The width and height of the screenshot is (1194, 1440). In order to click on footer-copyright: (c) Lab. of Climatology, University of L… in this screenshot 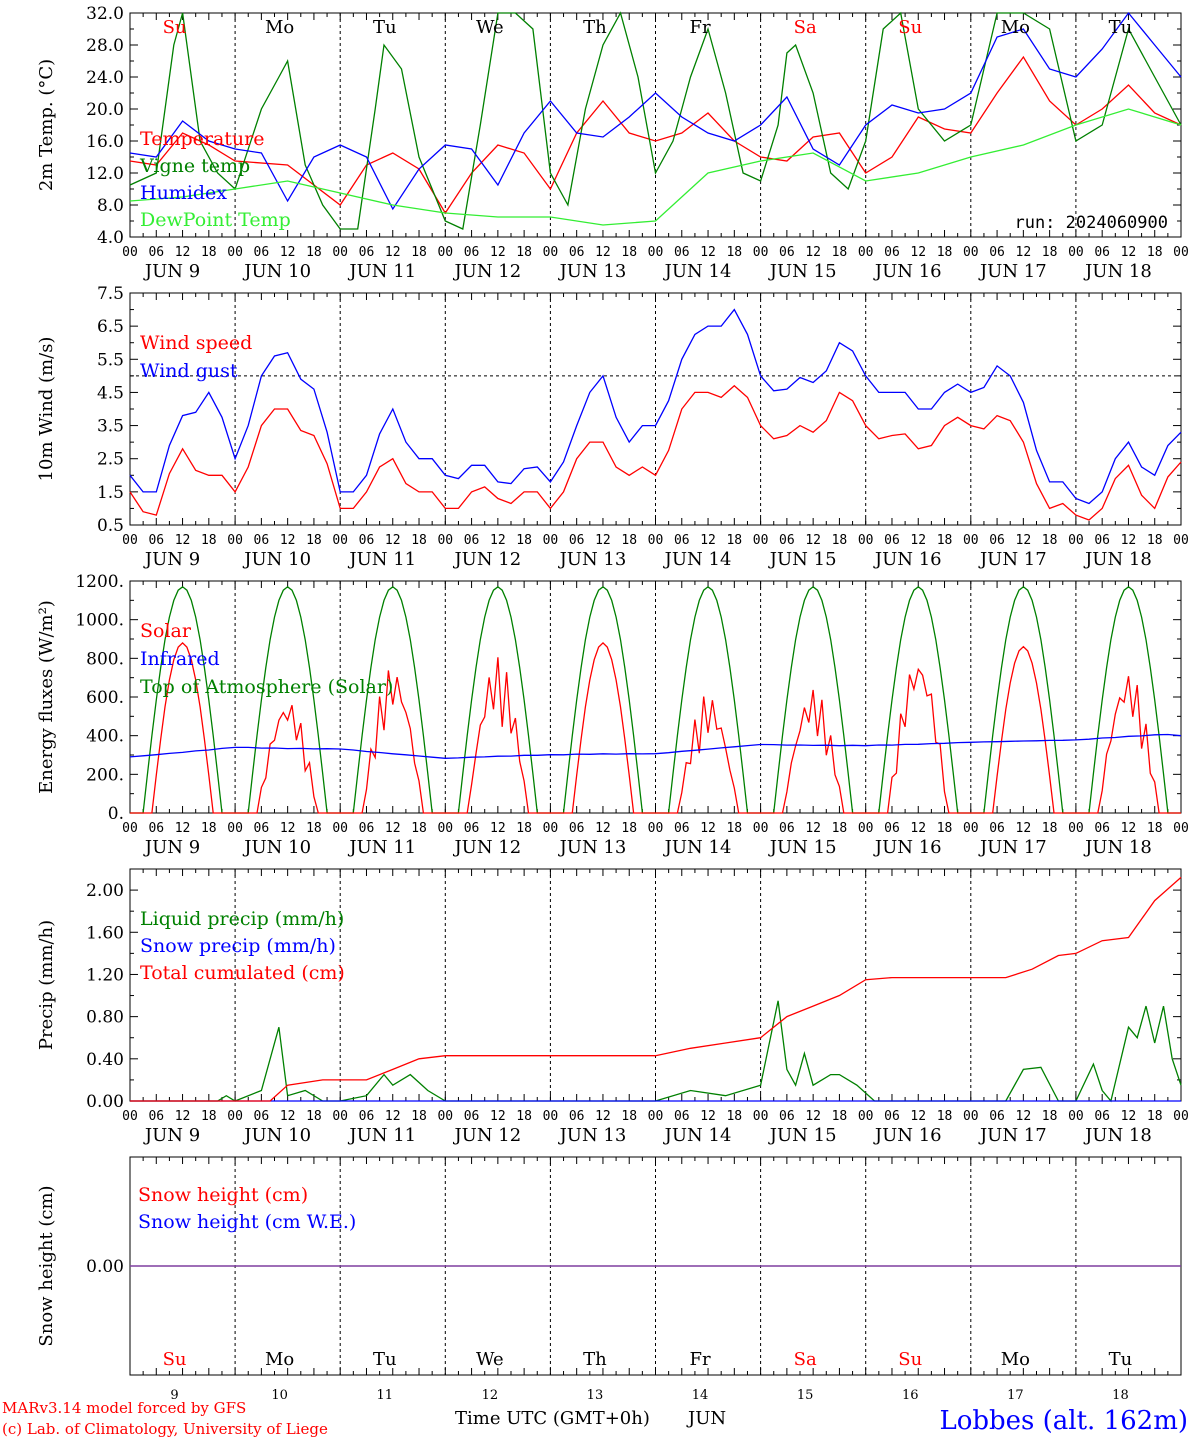, I will do `click(165, 1429)`.